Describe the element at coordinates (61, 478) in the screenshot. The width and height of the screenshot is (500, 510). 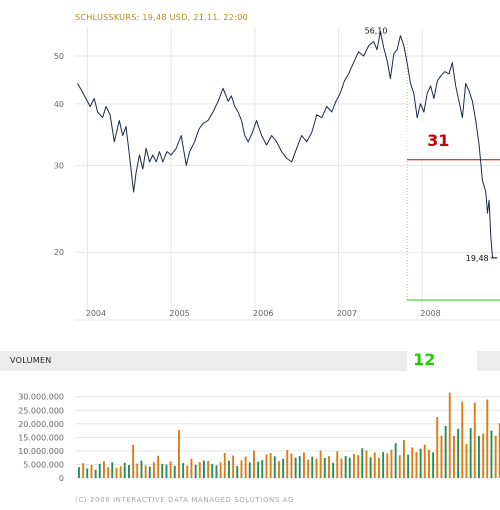
I see `volume-y-tick-label: 0` at that location.